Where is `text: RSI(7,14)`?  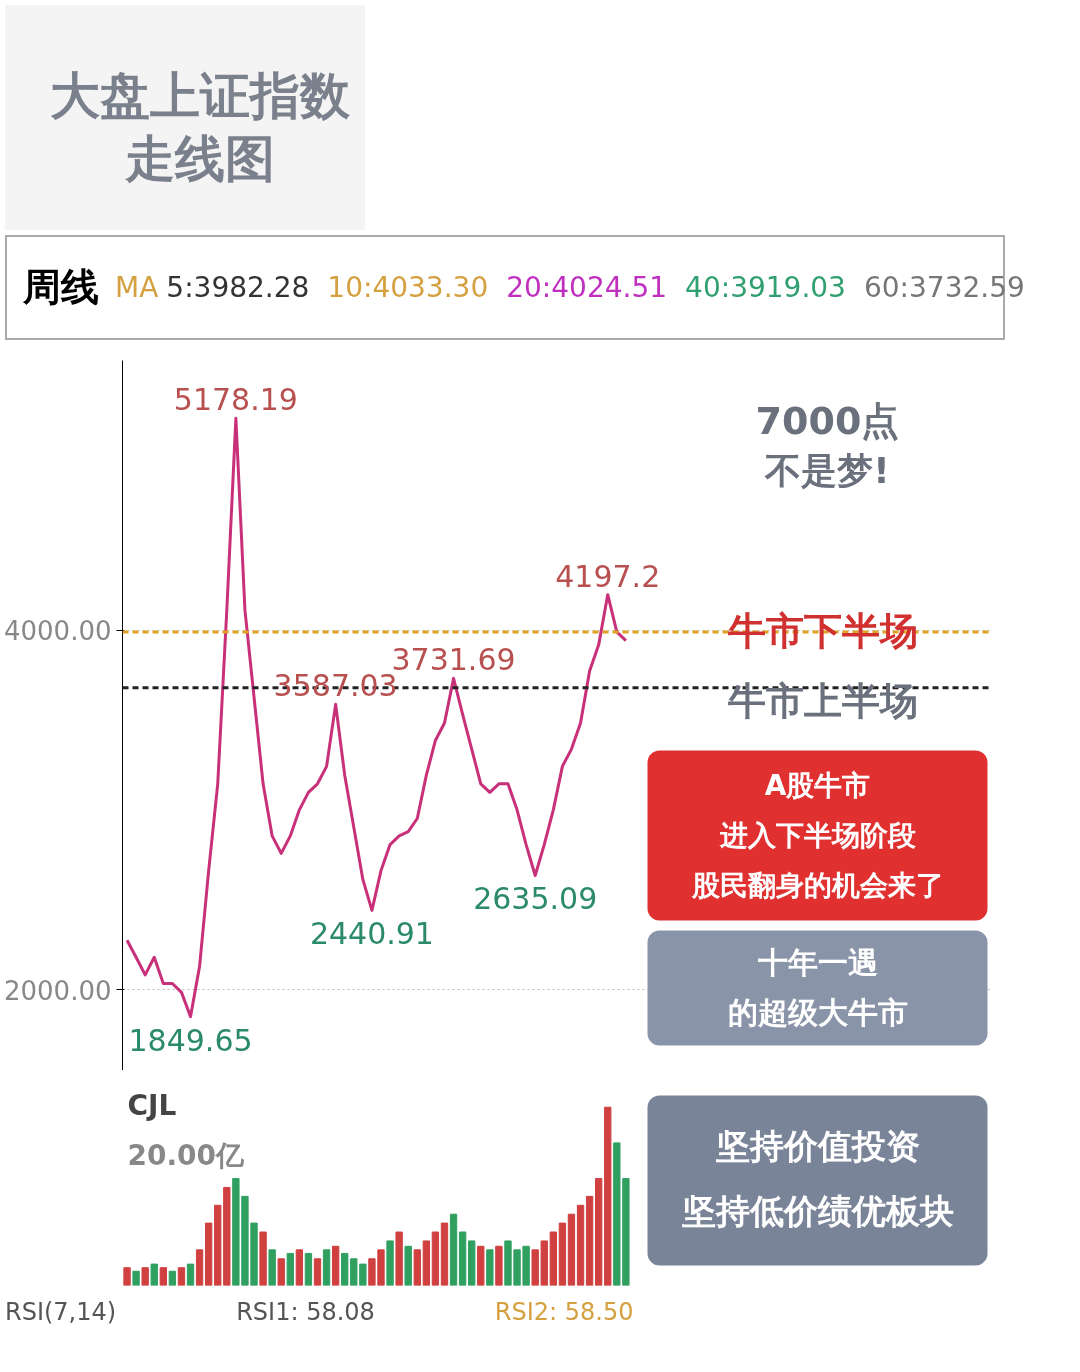 text: RSI(7,14) is located at coordinates (61, 1312).